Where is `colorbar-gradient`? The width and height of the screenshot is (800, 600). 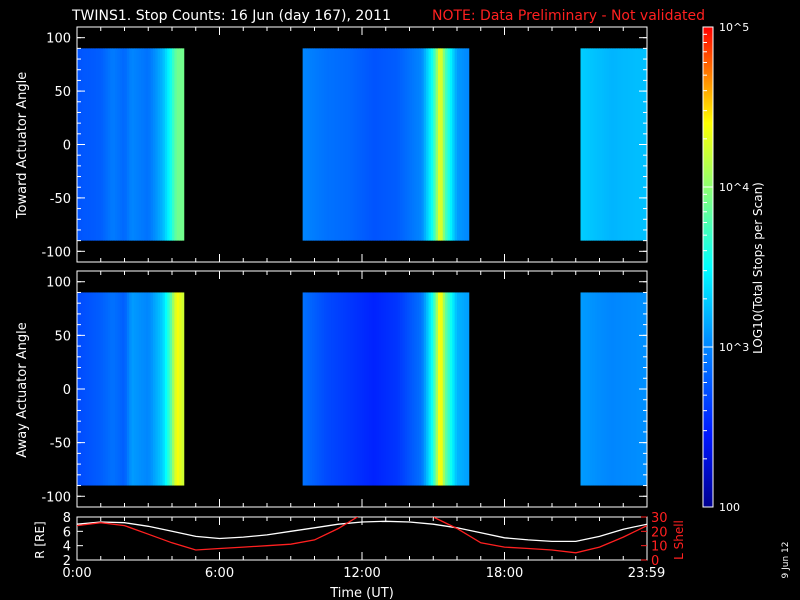
colorbar-gradient is located at coordinates (708, 267).